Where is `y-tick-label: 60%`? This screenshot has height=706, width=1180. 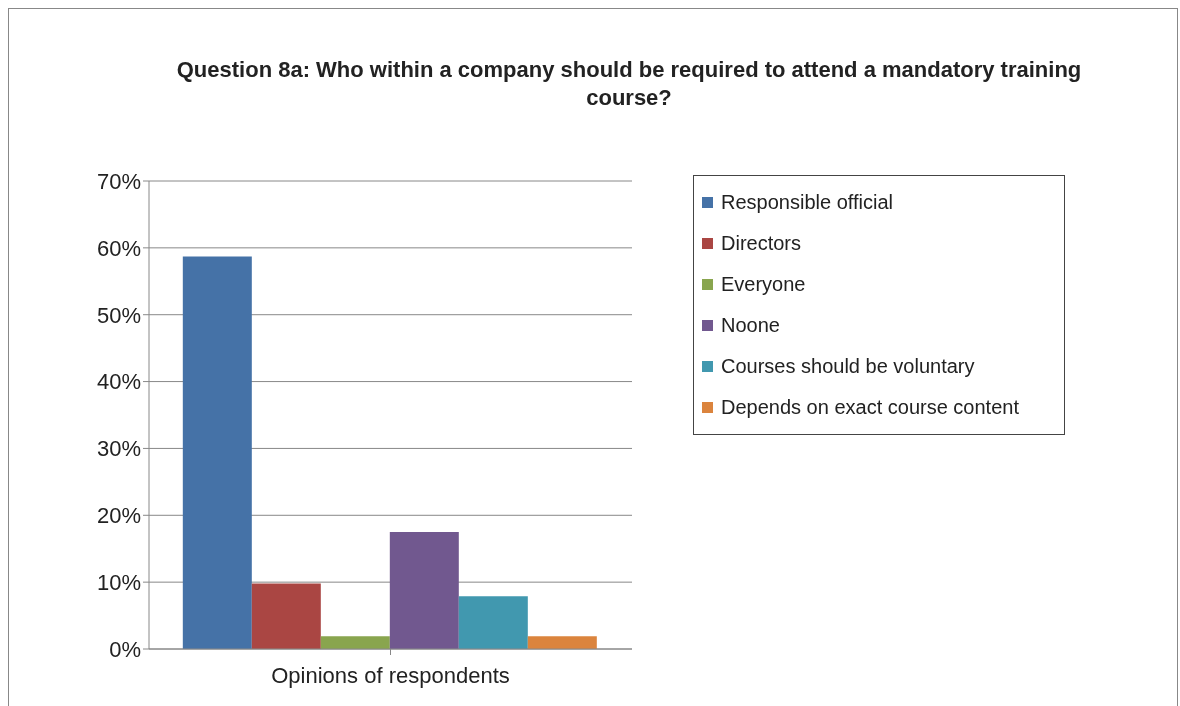 y-tick-label: 60% is located at coordinates (118, 248).